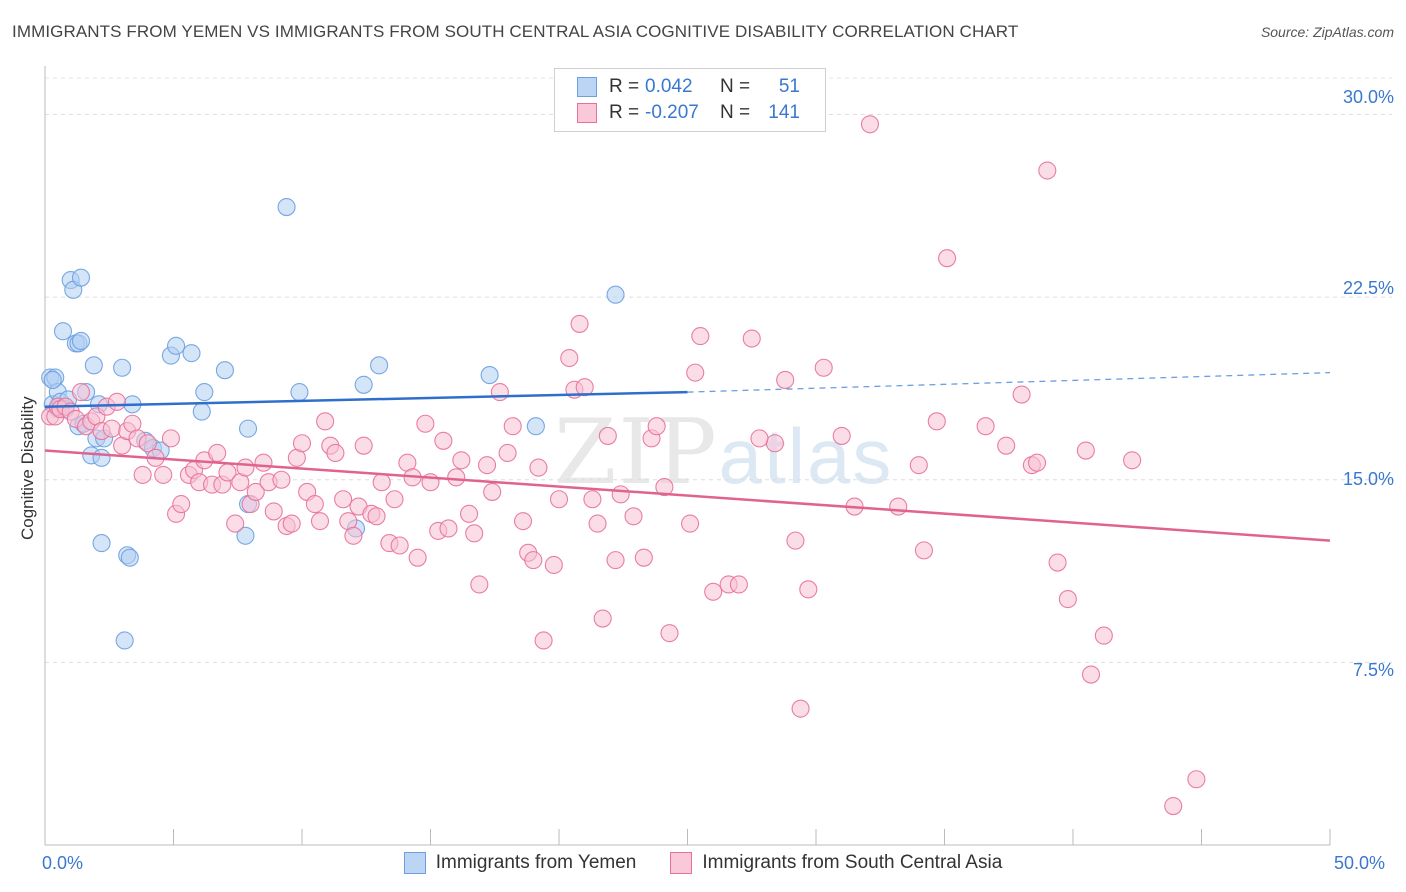  What do you see at coordinates (536, 862) in the screenshot?
I see `legend-label: Immigrants from Yemen` at bounding box center [536, 862].